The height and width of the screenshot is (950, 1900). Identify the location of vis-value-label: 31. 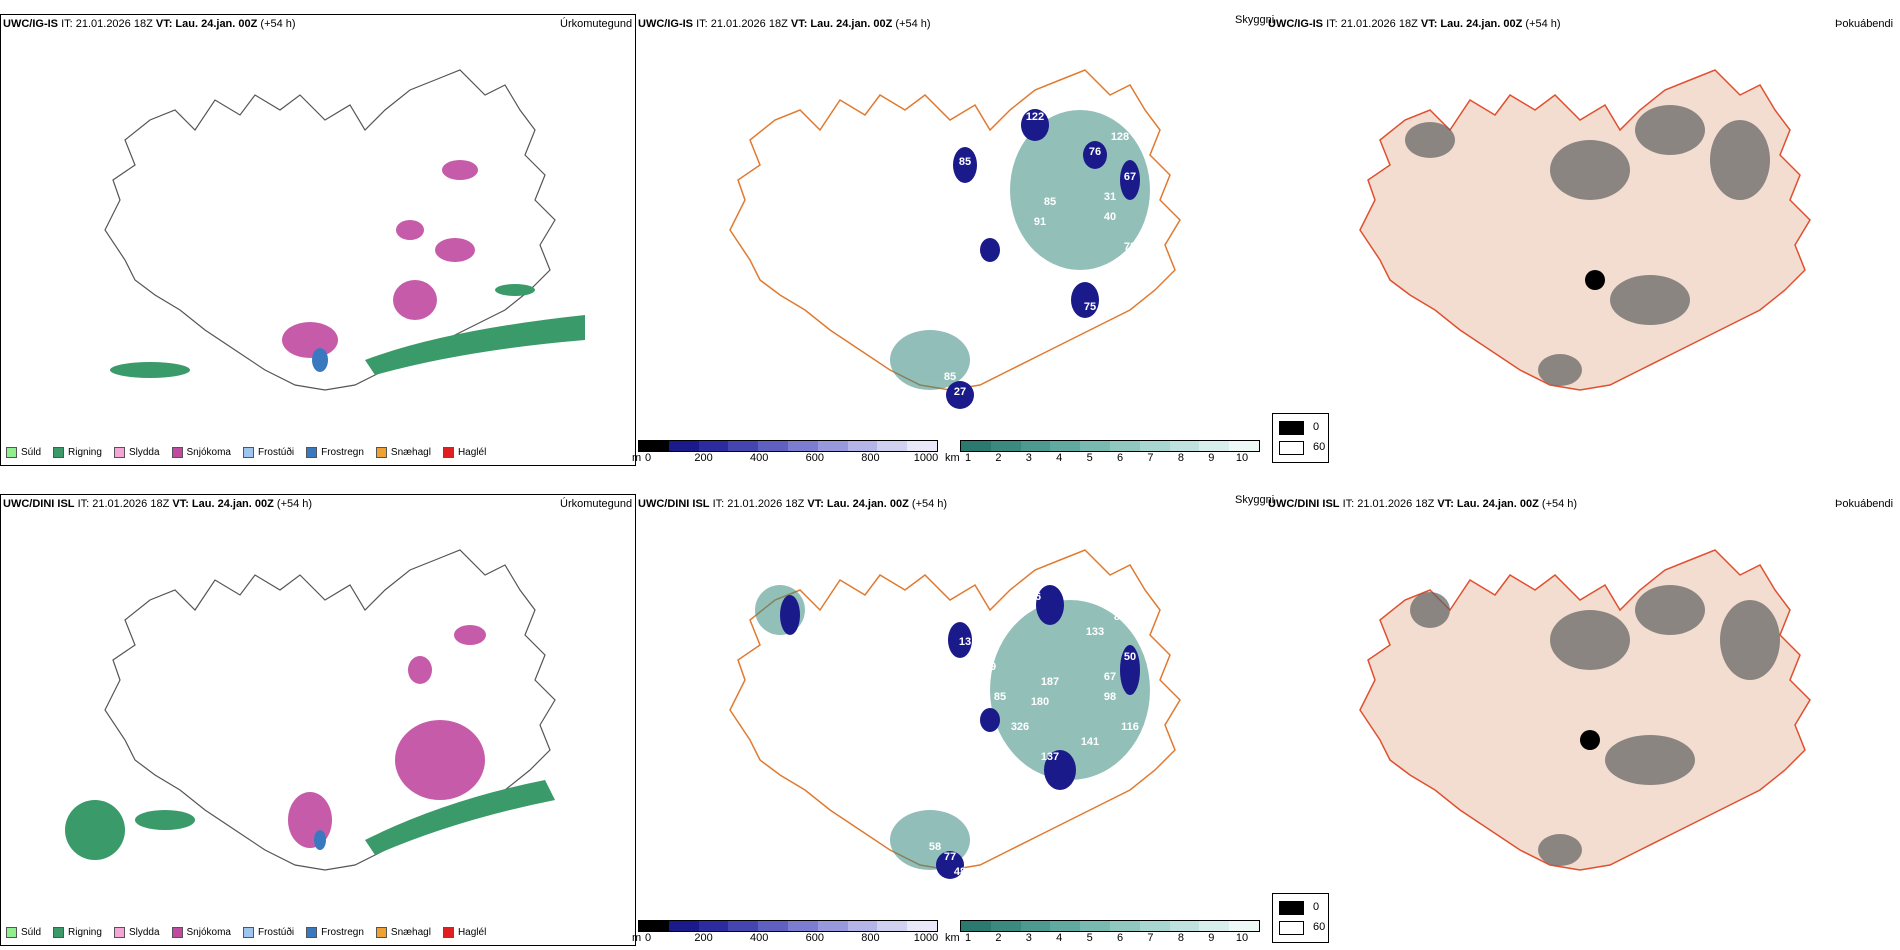
(1110, 197).